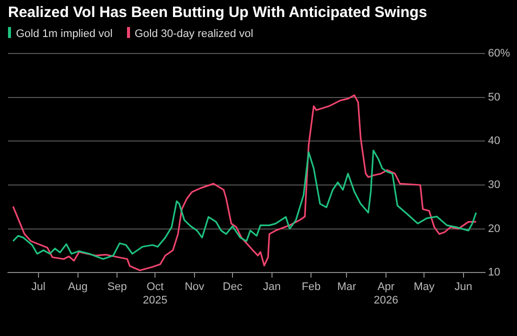  Describe the element at coordinates (494, 185) in the screenshot. I see `y-tick-label: 30` at that location.